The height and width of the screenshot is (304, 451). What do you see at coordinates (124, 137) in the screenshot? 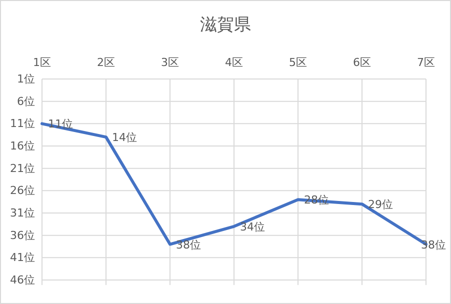
I see `data-label: 14位` at bounding box center [124, 137].